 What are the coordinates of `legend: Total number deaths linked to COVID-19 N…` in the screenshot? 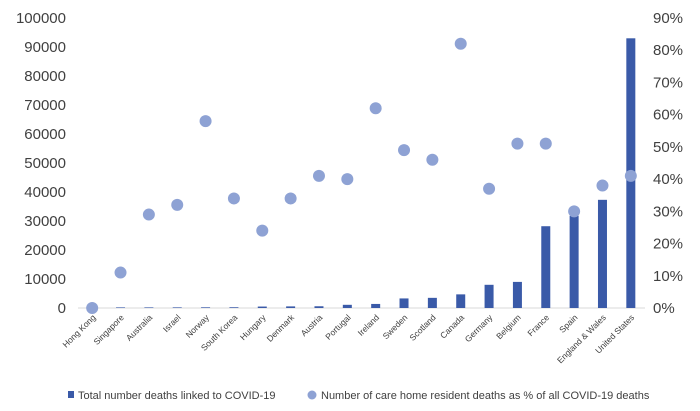 It's located at (359, 396).